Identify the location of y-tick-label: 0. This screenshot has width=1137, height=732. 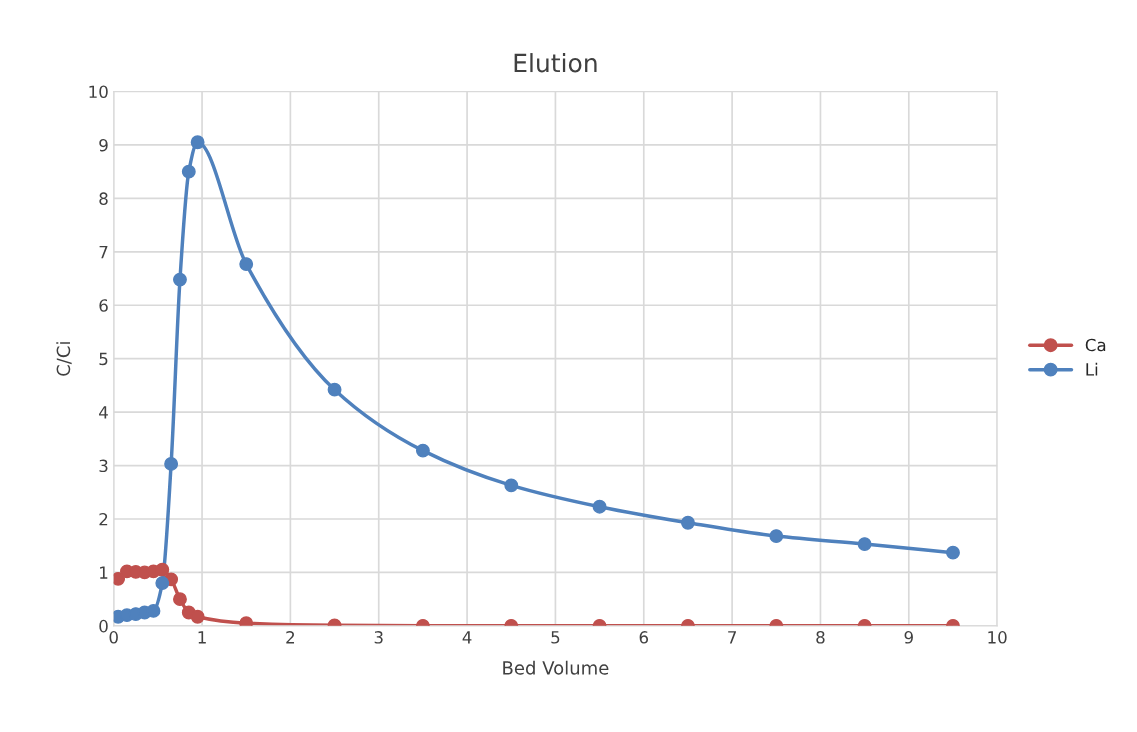
(103, 626).